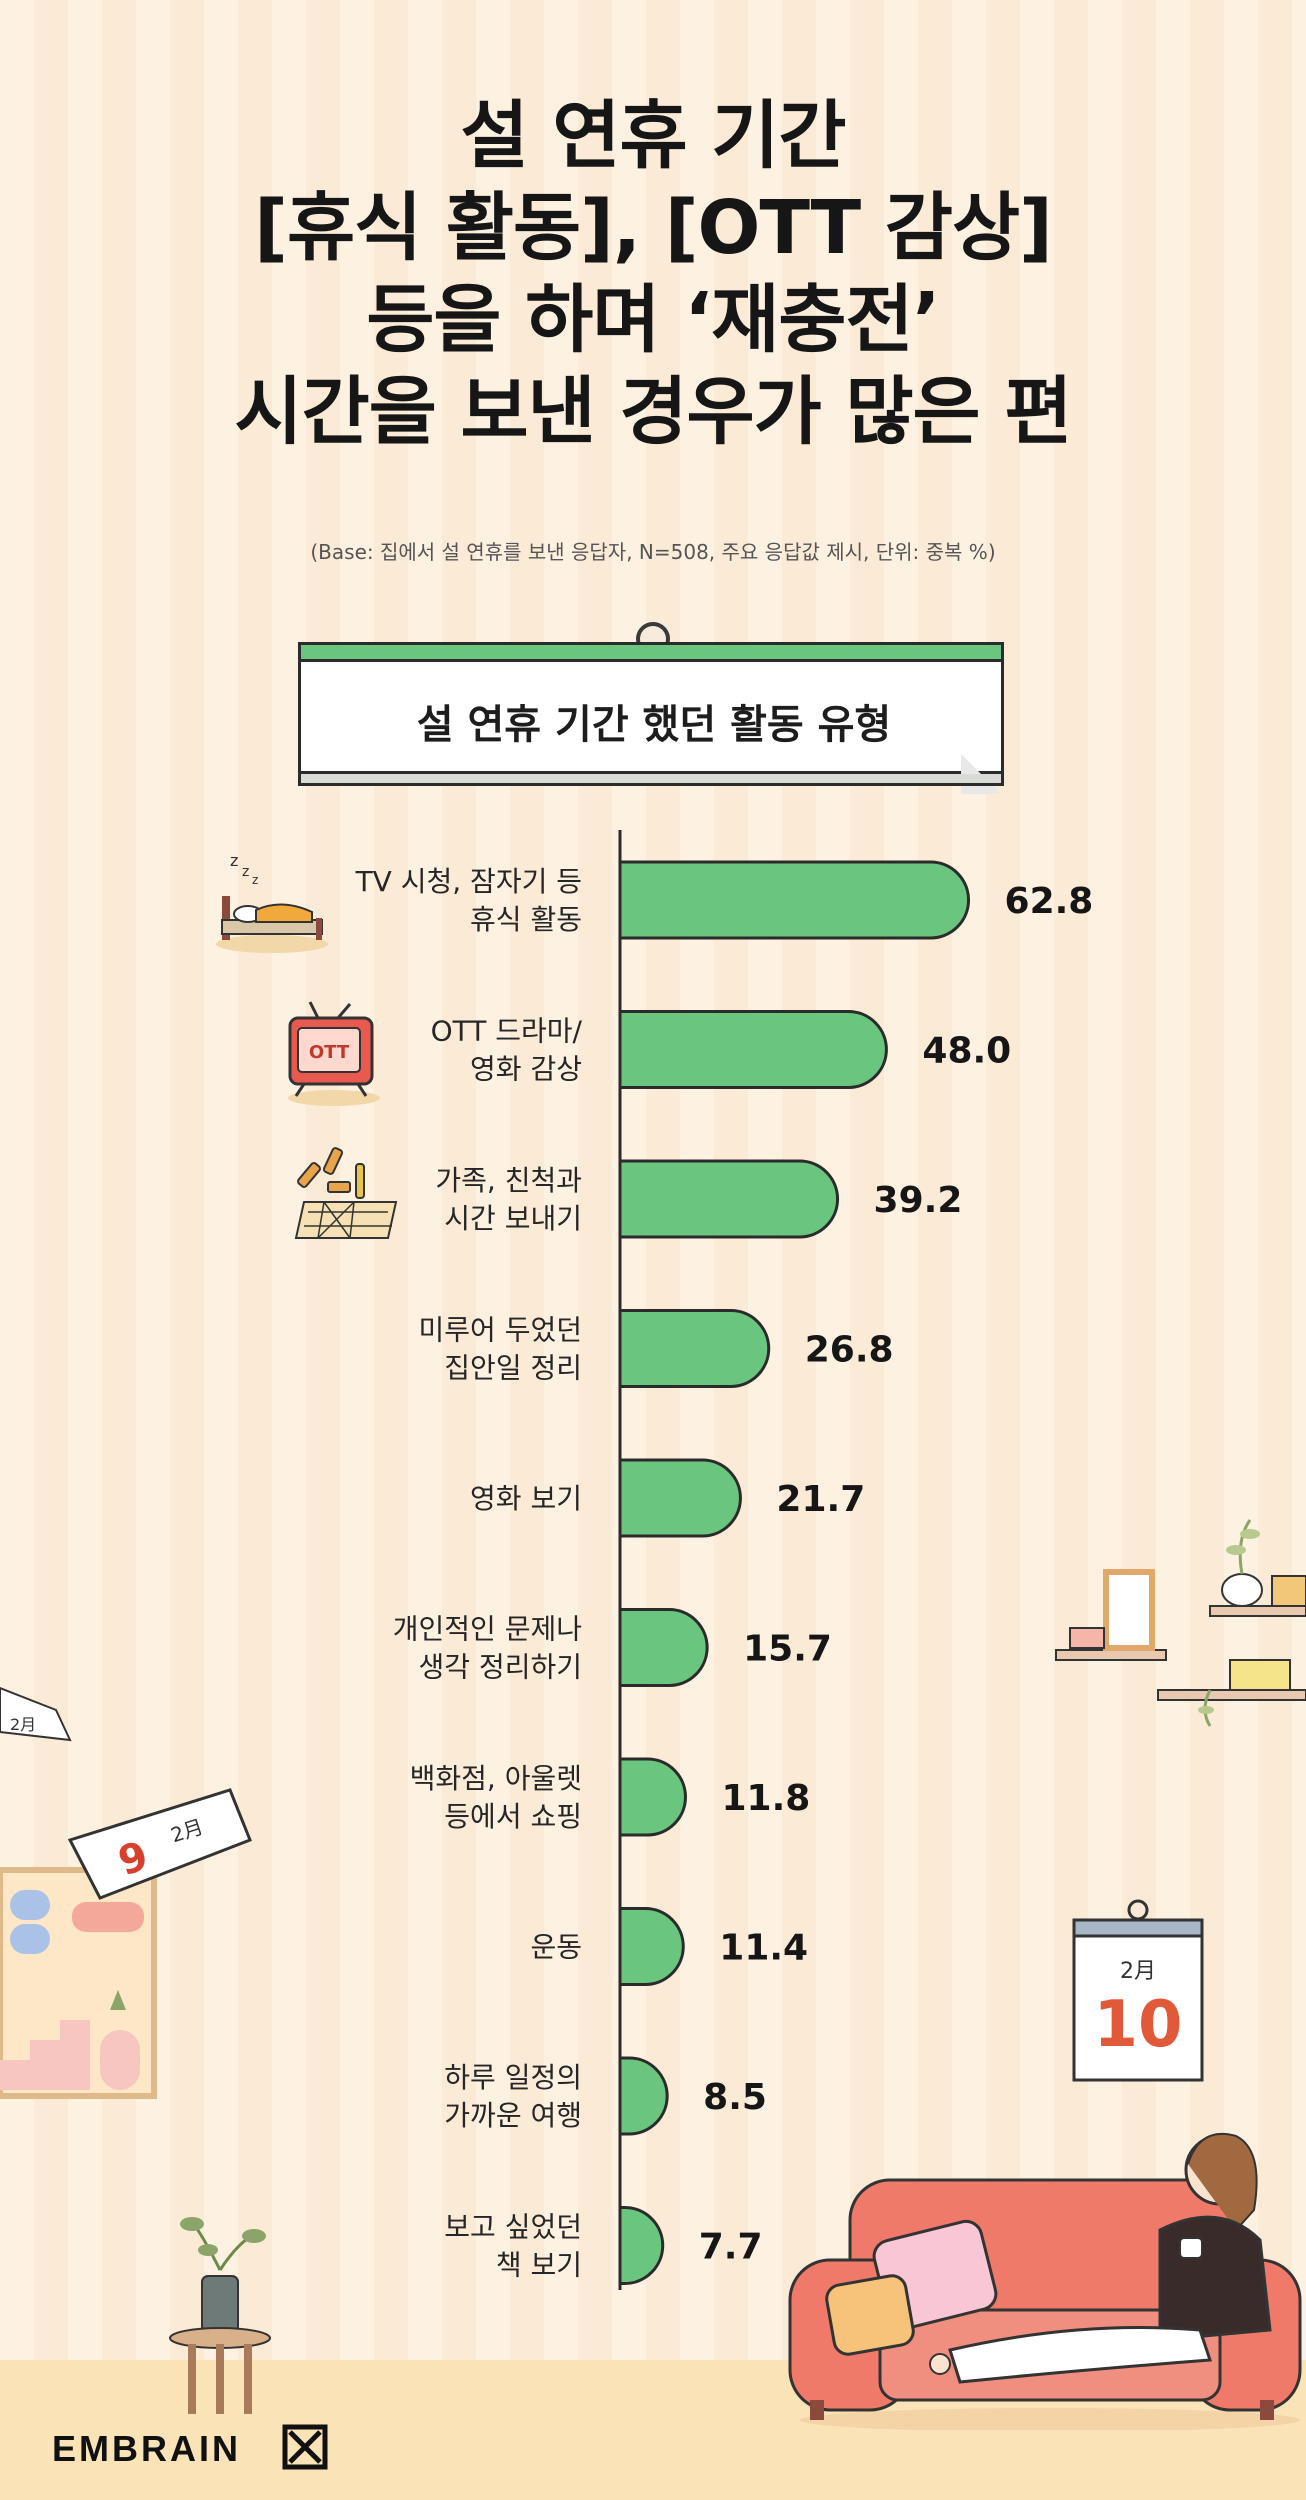 Image resolution: width=1306 pixels, height=2500 pixels. What do you see at coordinates (513, 2077) in the screenshot?
I see `category-label-8-0: 하루 일정의` at bounding box center [513, 2077].